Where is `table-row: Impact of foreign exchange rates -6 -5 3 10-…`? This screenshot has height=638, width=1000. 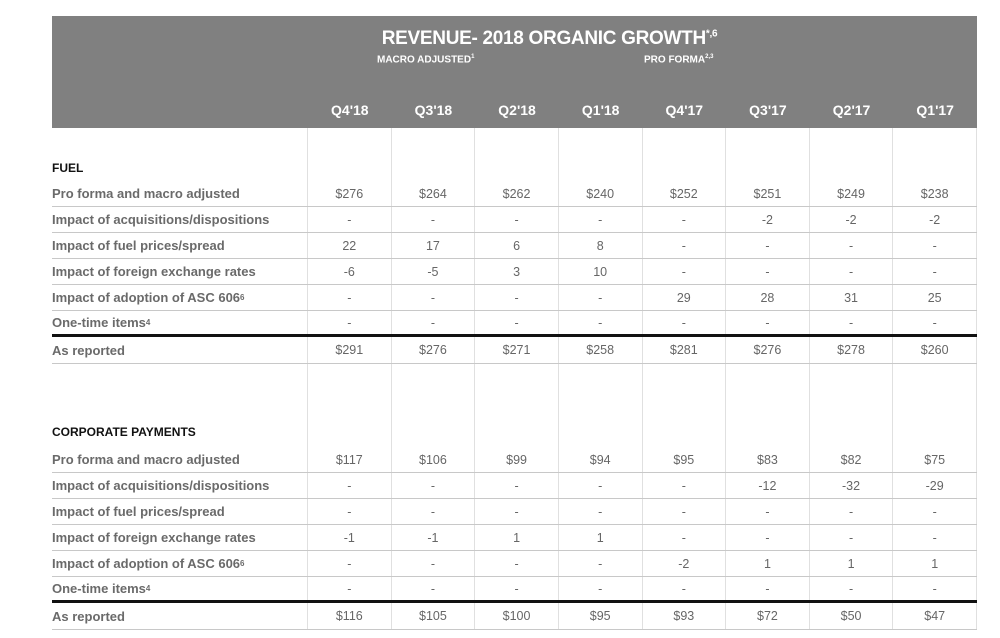
table-row: Impact of foreign exchange rates -6 -5 3 10-… is located at coordinates (514, 272).